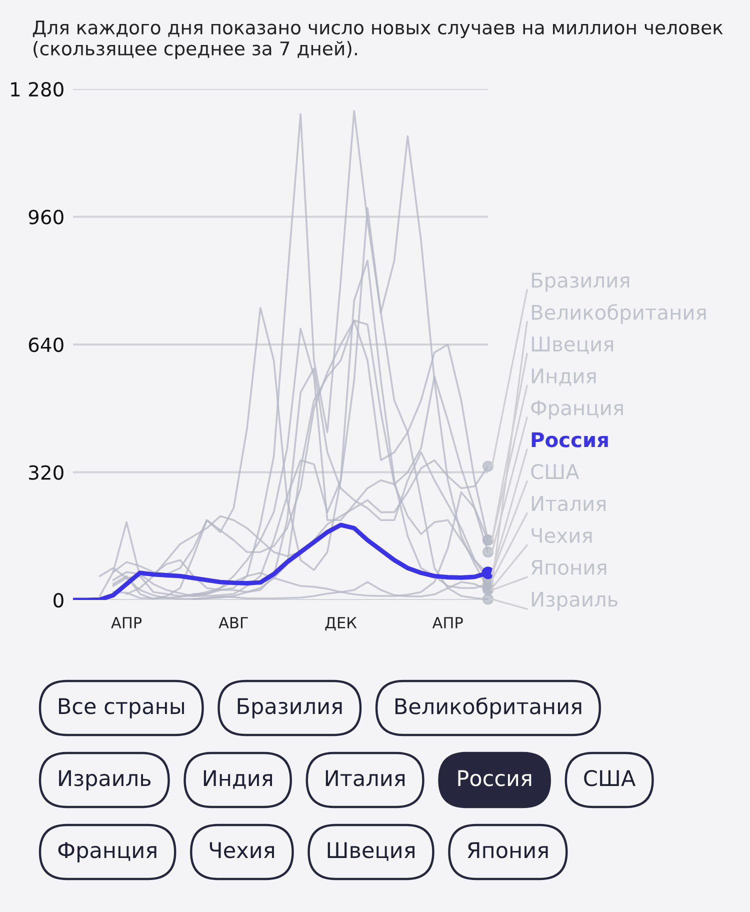  What do you see at coordinates (105, 780) in the screenshot?
I see `text: Израиль` at bounding box center [105, 780].